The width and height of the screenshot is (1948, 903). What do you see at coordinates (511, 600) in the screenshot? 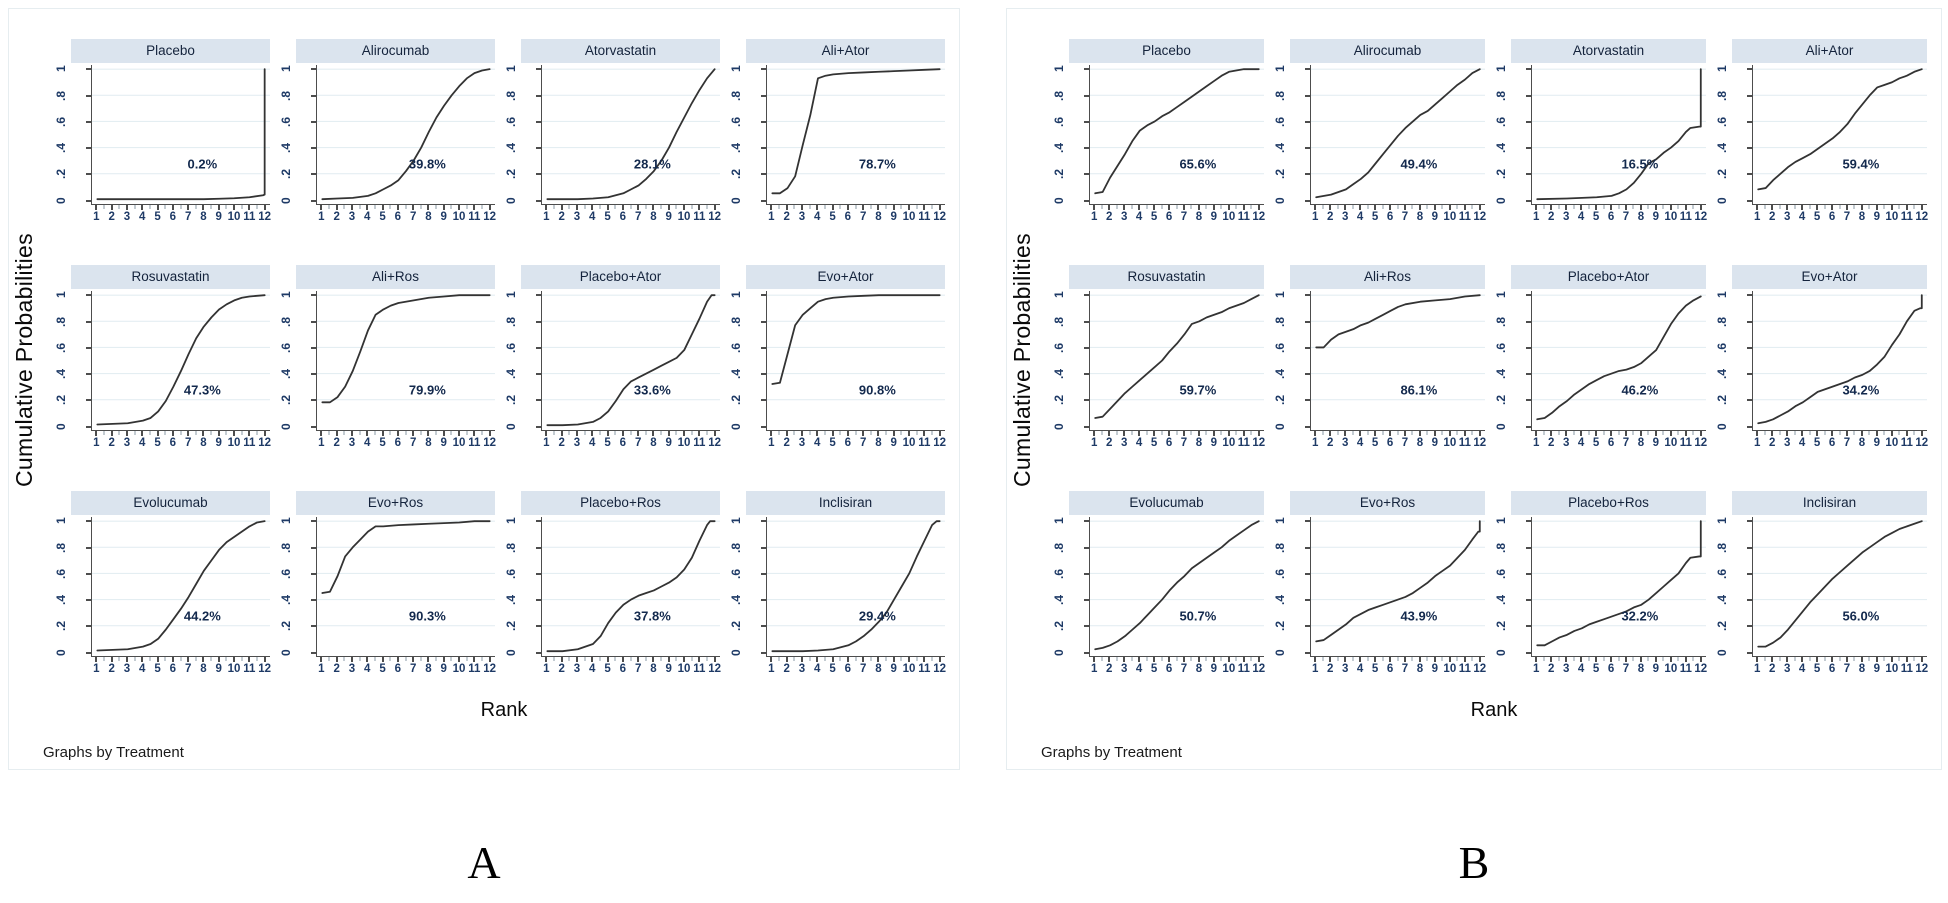
I see `y-tick-label: .4` at bounding box center [511, 600].